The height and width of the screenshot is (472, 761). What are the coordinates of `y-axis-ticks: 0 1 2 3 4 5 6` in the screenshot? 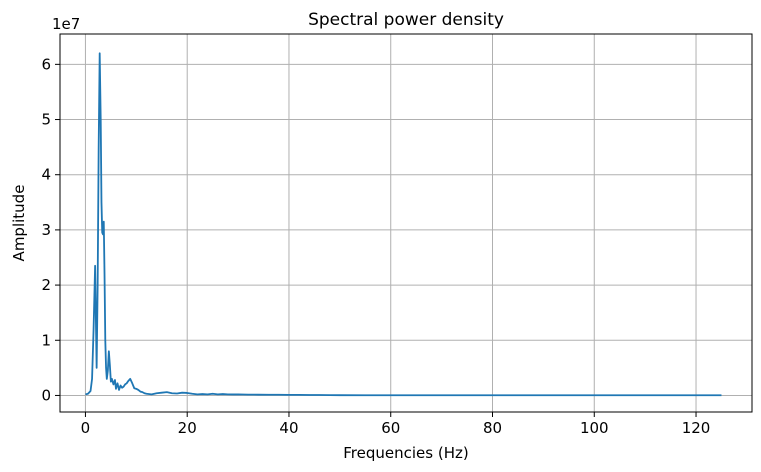 It's located at (50, 229).